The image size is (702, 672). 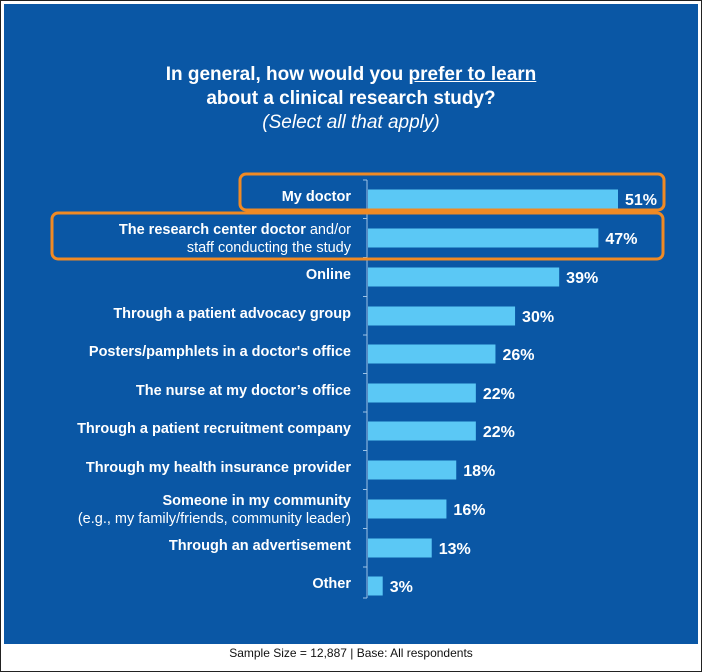 What do you see at coordinates (621, 239) in the screenshot?
I see `data-label: 47%` at bounding box center [621, 239].